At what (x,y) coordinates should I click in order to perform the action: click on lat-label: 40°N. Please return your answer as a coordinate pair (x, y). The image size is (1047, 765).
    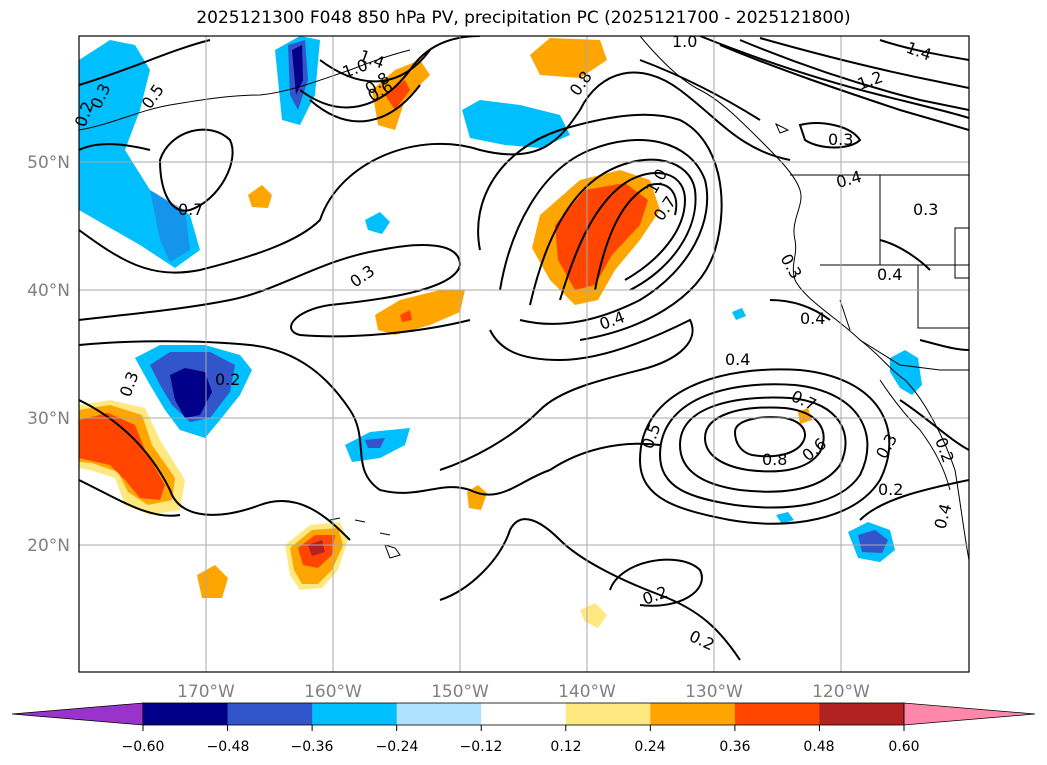
    Looking at the image, I should click on (48, 291).